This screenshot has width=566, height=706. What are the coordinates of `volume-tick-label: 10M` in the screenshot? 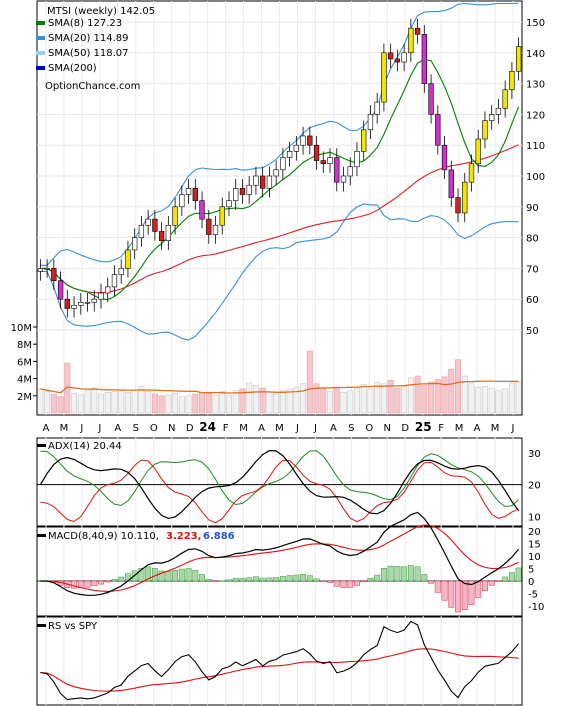 It's located at (21, 328).